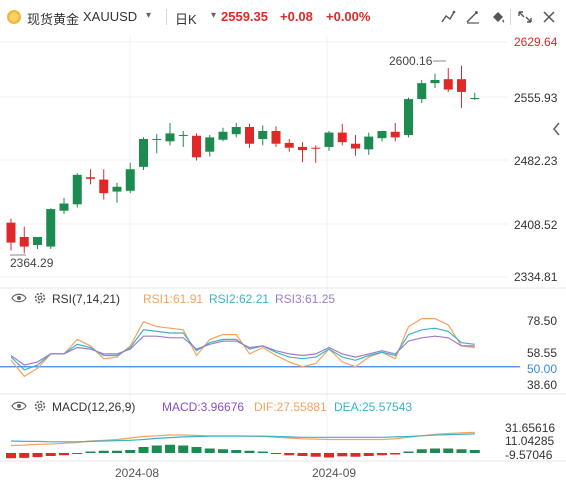 The image size is (566, 485). Describe the element at coordinates (473, 17) in the screenshot. I see `drawing-icon` at that location.